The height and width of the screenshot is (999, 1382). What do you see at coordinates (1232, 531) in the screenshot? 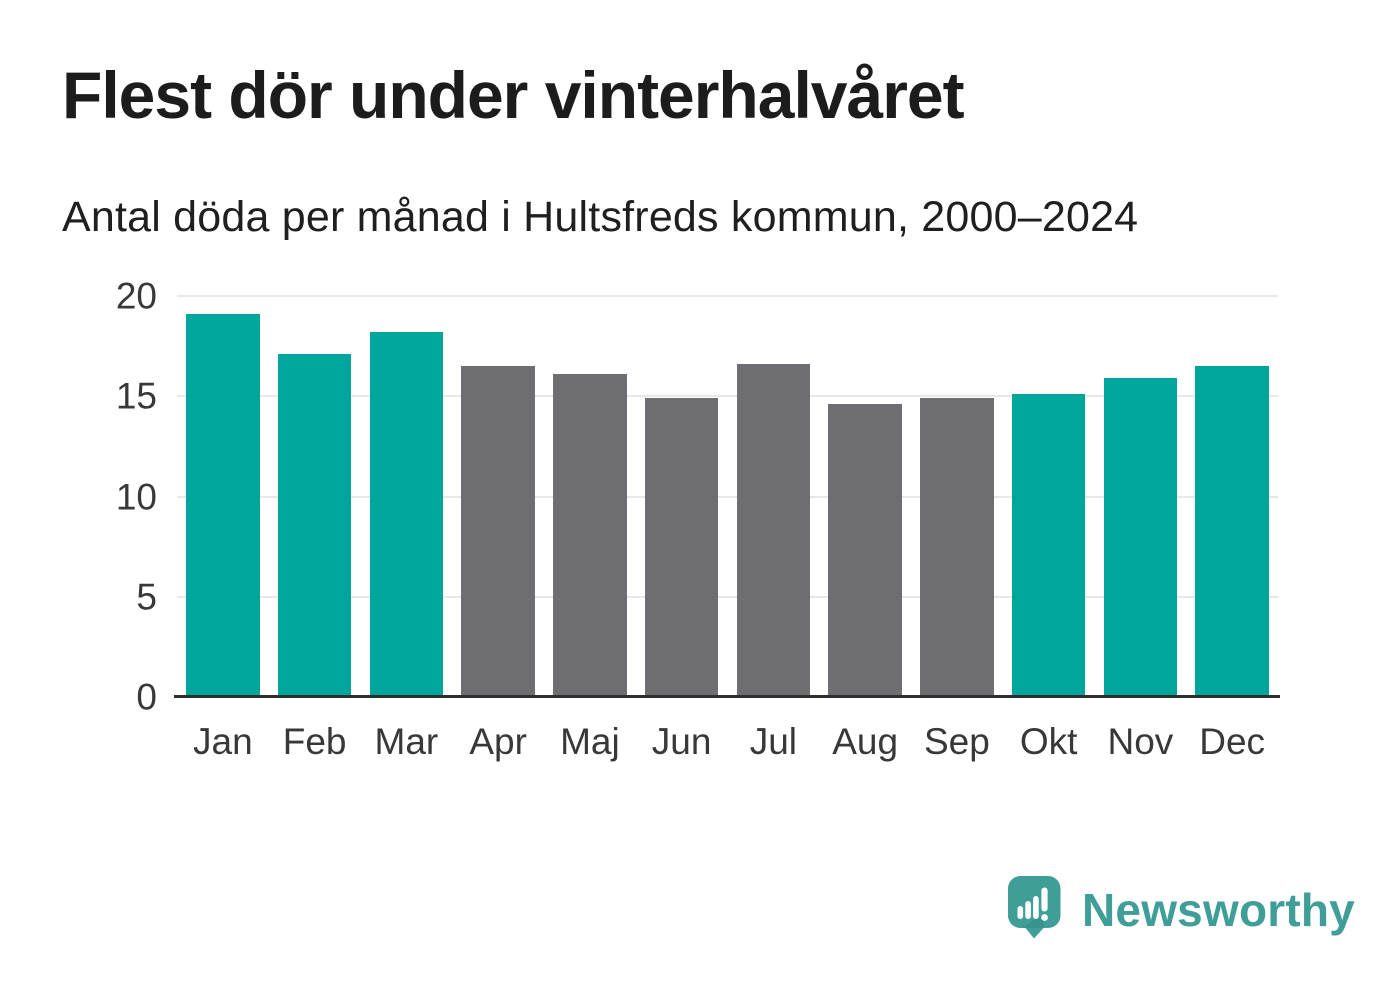
I see `bar-dec` at bounding box center [1232, 531].